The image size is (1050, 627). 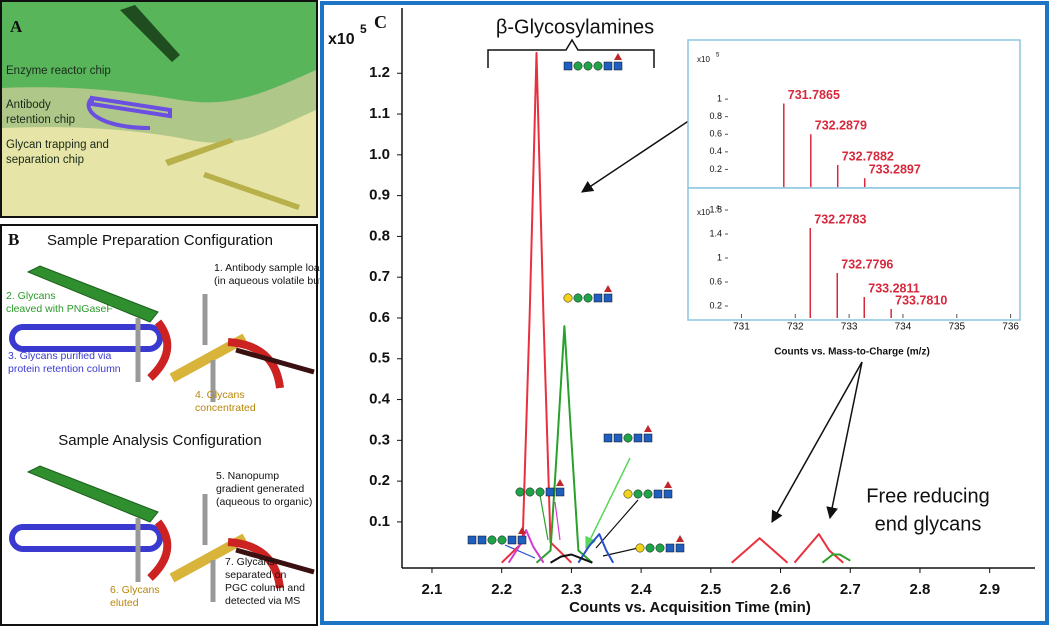 I want to click on y-tick-label: 0.6, so click(x=379, y=317).